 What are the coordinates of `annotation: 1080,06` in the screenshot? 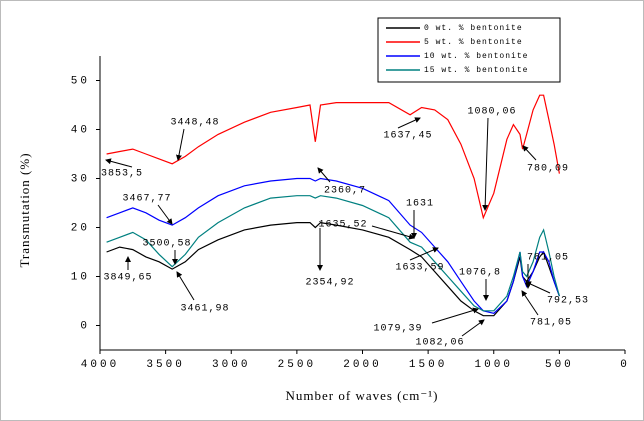 It's located at (491, 112).